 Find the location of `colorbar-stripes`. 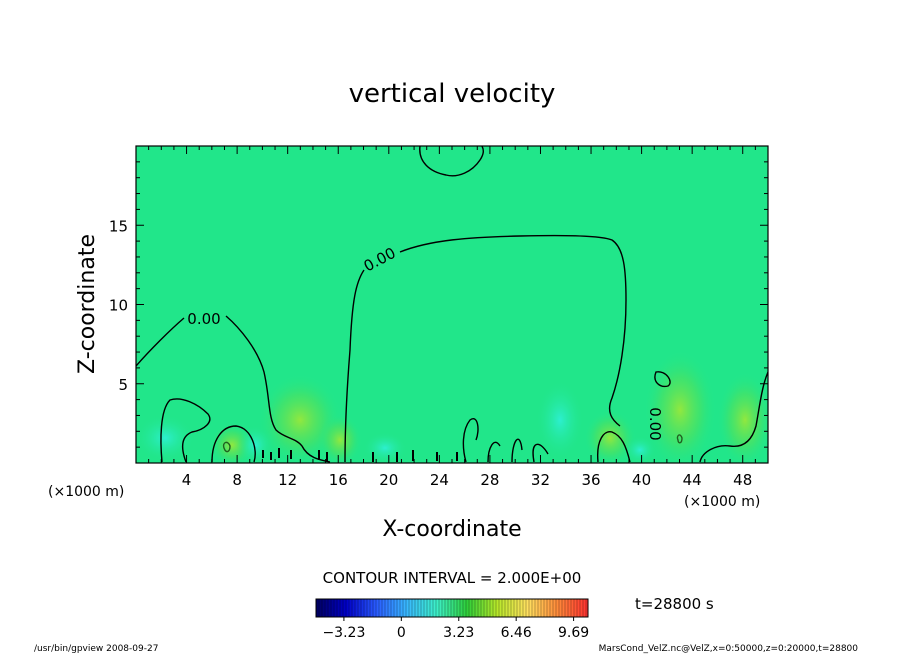

colorbar-stripes is located at coordinates (452, 608).